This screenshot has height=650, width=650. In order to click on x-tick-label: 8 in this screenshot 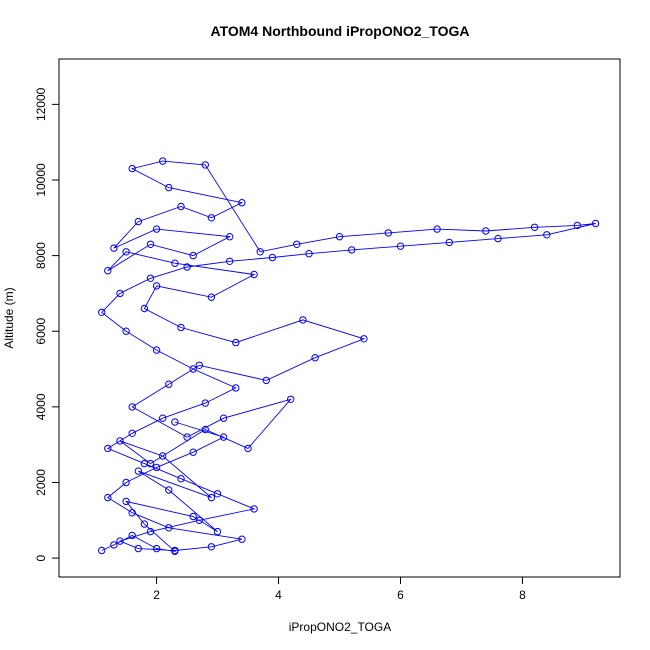, I will do `click(522, 595)`.